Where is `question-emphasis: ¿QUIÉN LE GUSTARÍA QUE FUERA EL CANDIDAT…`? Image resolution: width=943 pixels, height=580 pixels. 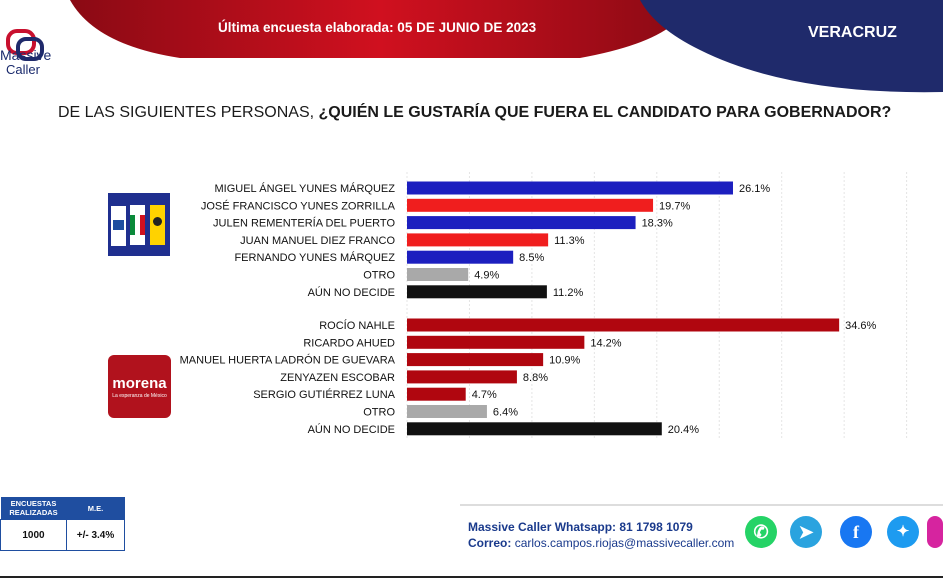 question-emphasis: ¿QUIÉN LE GUSTARÍA QUE FUERA EL CANDIDAT… is located at coordinates (605, 112).